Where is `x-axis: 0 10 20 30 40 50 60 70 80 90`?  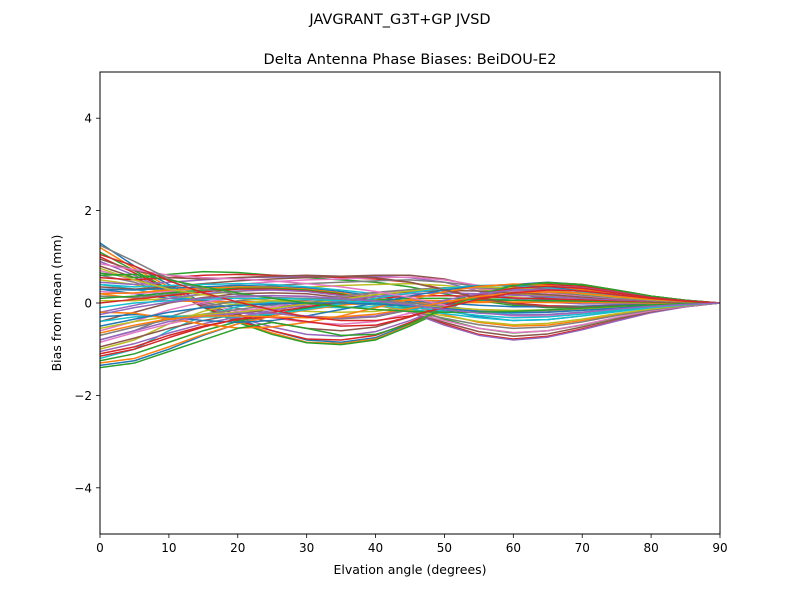
x-axis: 0 10 20 30 40 50 60 70 80 90 is located at coordinates (412, 544).